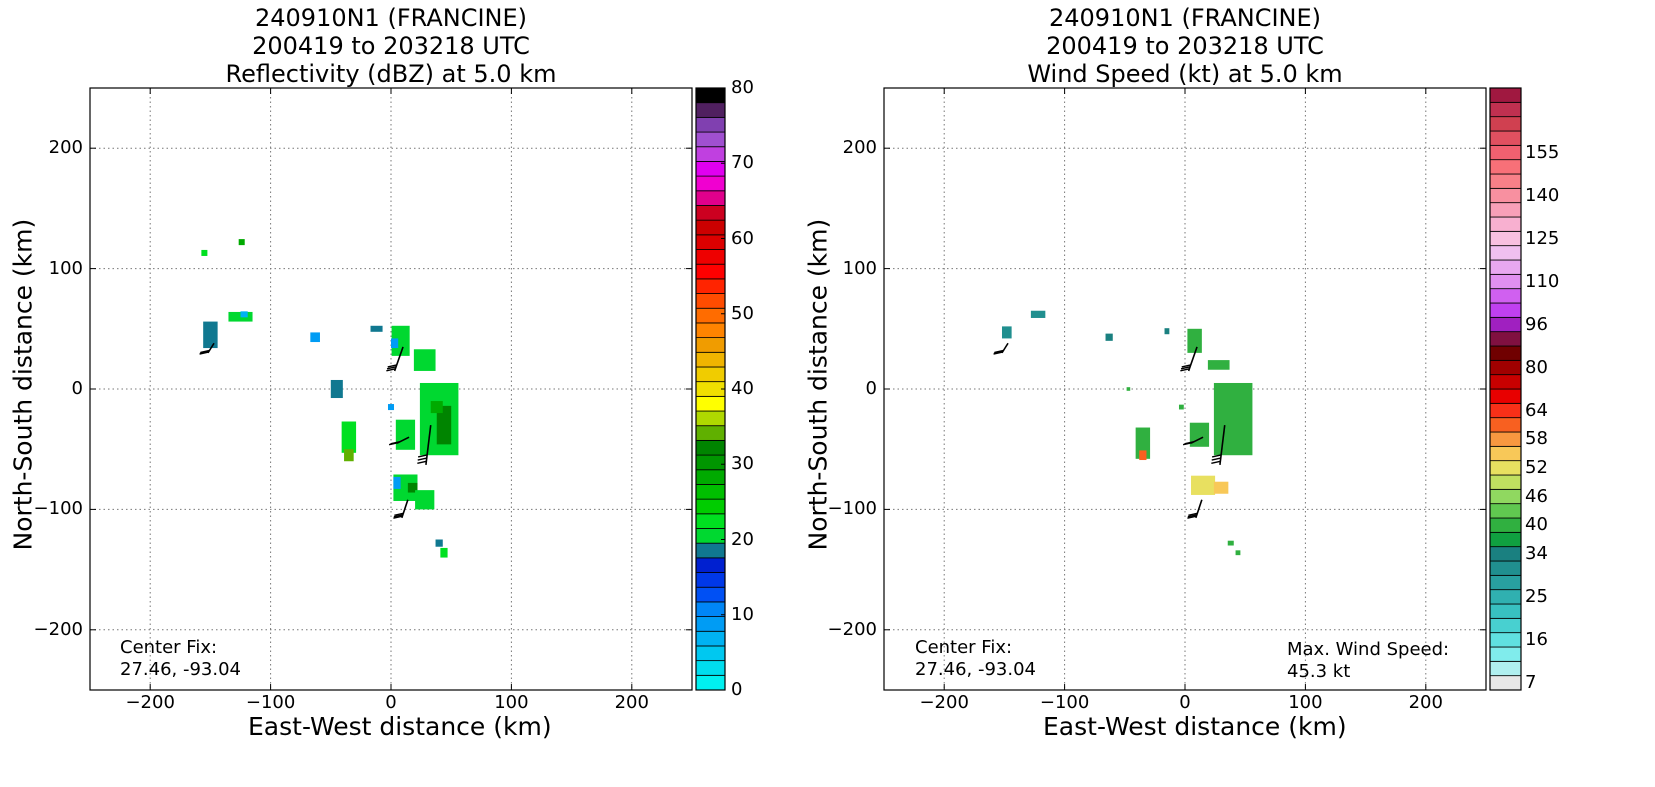 The height and width of the screenshot is (787, 1655). What do you see at coordinates (975, 669) in the screenshot?
I see `wind-center-fix-value: 27.46, -93.04` at bounding box center [975, 669].